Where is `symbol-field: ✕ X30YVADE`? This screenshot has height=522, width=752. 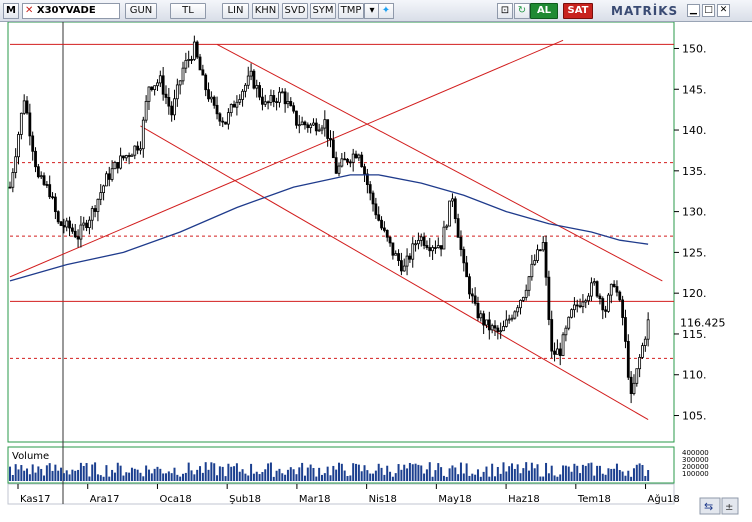 symbol-field: ✕ X30YVADE is located at coordinates (71, 11).